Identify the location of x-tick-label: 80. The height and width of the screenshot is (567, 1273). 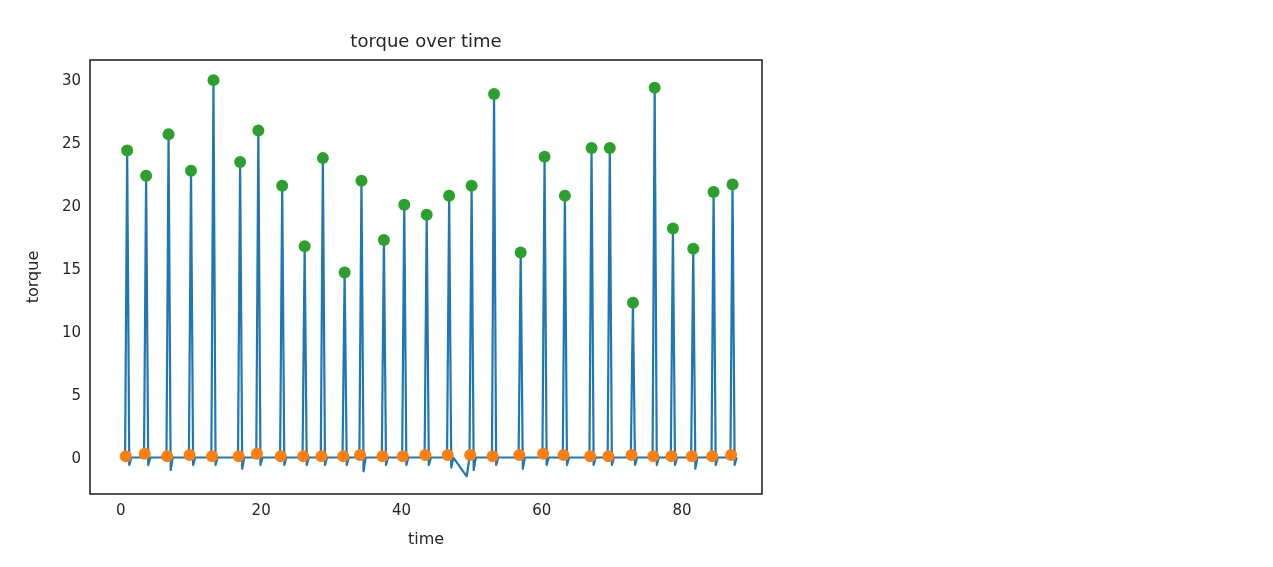
(682, 510).